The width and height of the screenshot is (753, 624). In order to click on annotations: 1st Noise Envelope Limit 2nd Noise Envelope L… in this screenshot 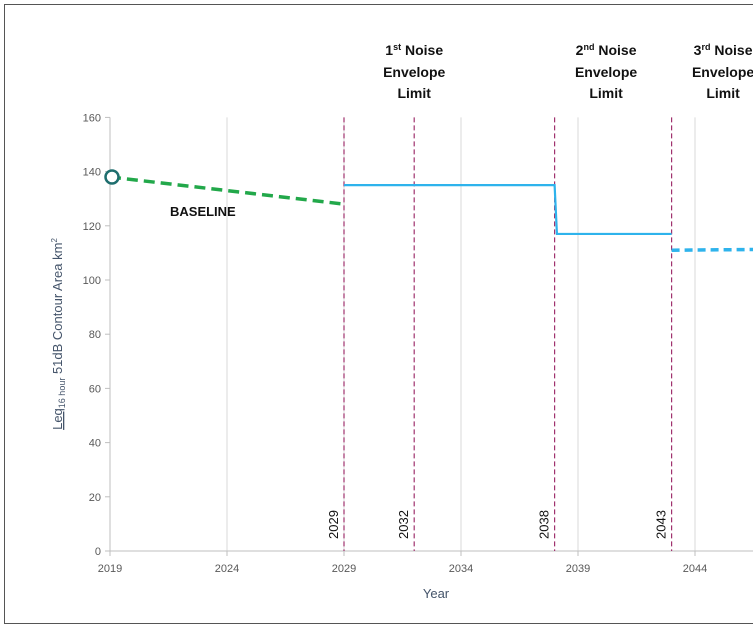, I will do `click(568, 71)`.